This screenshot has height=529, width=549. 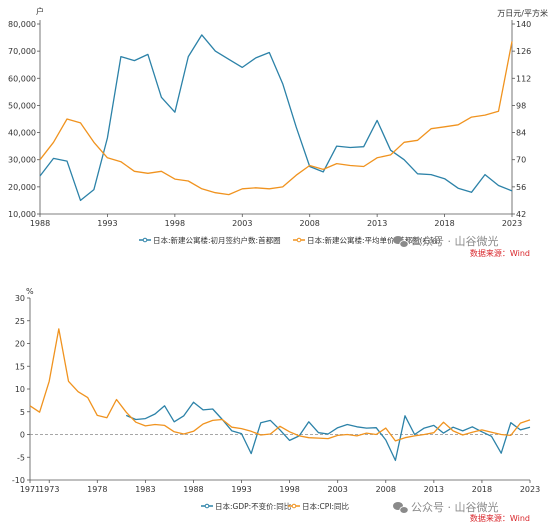 What do you see at coordinates (217, 240) in the screenshot?
I see `legend-label-1: 日本:新建公寓楼:初月签约户数:首都圈` at bounding box center [217, 240].